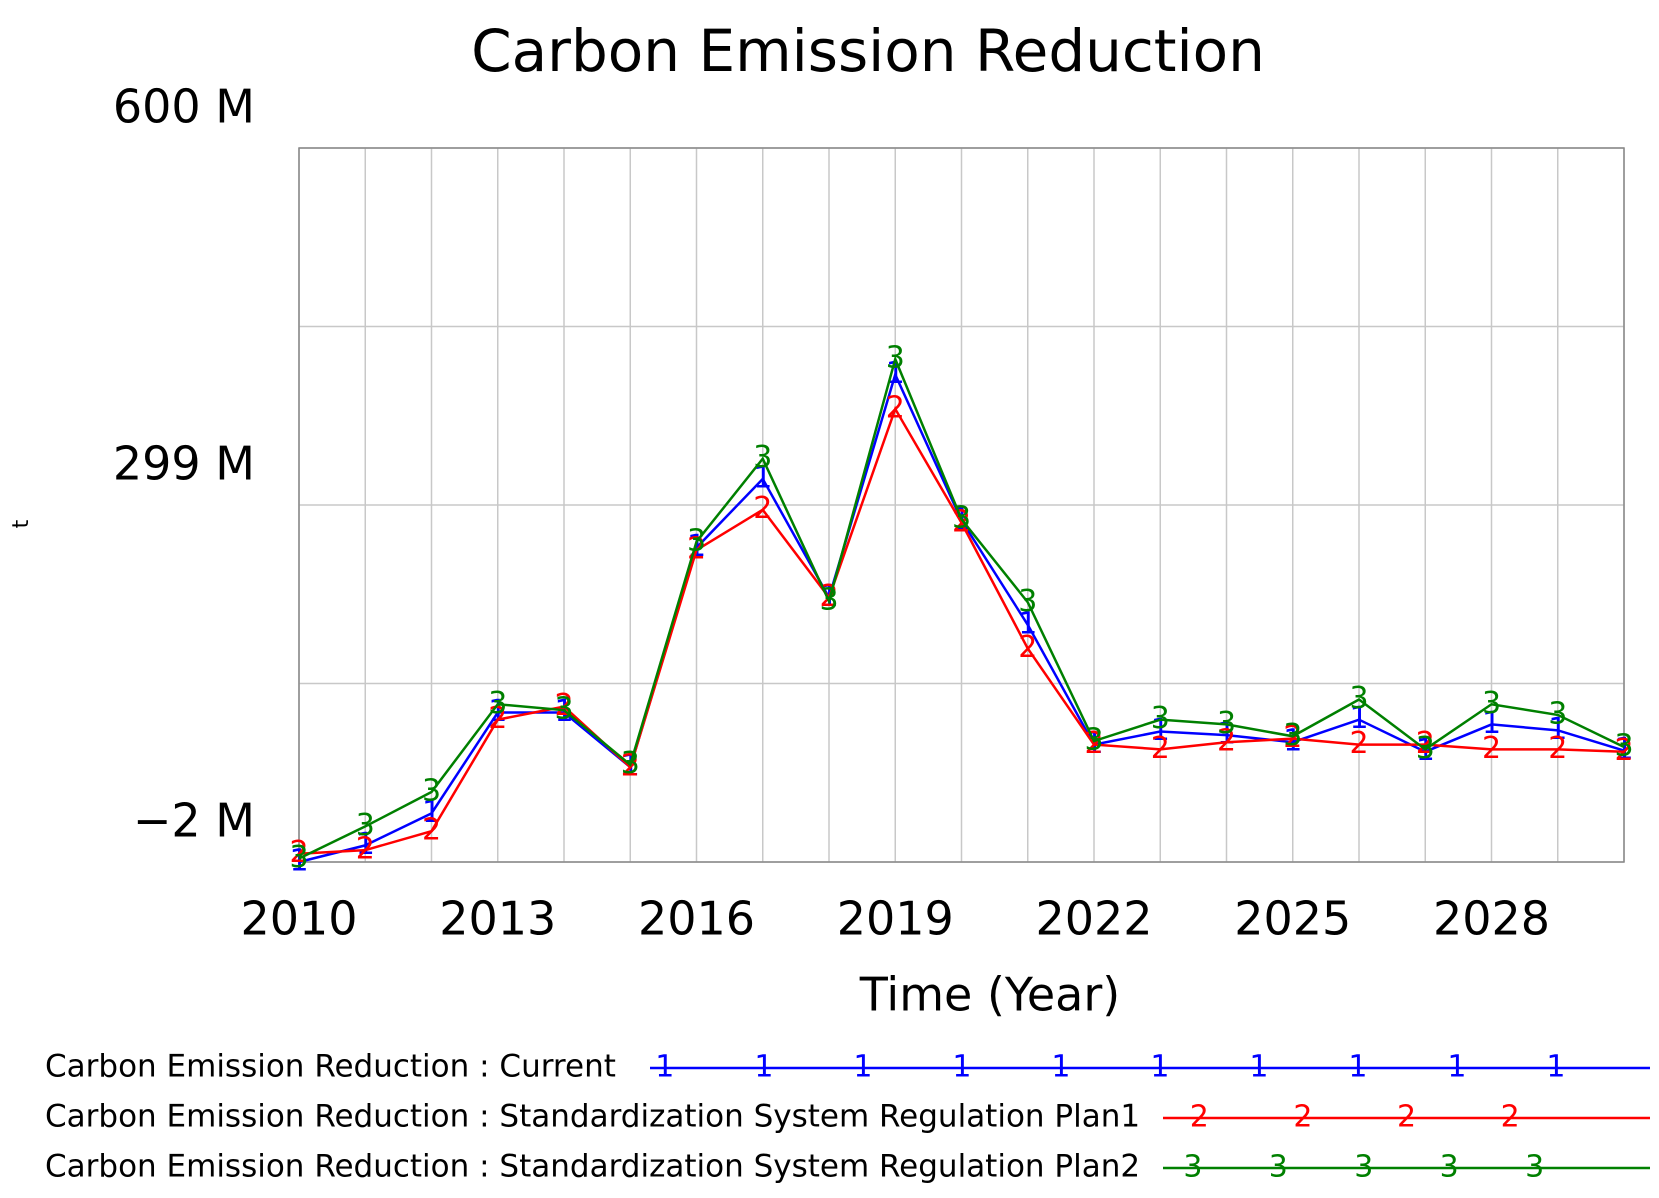 This screenshot has width=1659, height=1198. What do you see at coordinates (497, 919) in the screenshot?
I see `x-tick-label: 2013` at bounding box center [497, 919].